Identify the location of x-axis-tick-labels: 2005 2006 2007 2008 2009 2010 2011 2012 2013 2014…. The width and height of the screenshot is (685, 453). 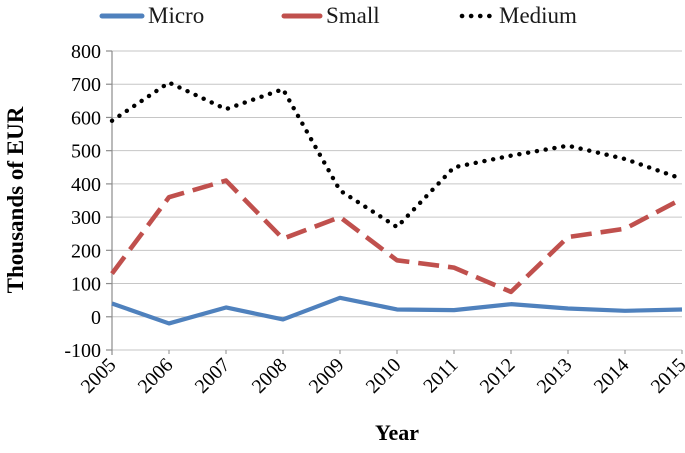
(381, 376).